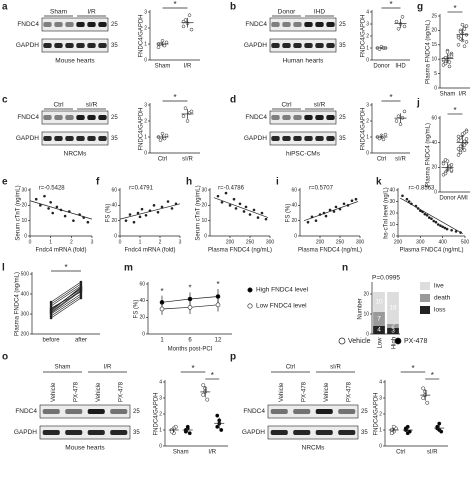 This screenshot has height=491, width=474. Describe the element at coordinates (398, 242) in the screenshot. I see `x-tick-label: 200` at that location.